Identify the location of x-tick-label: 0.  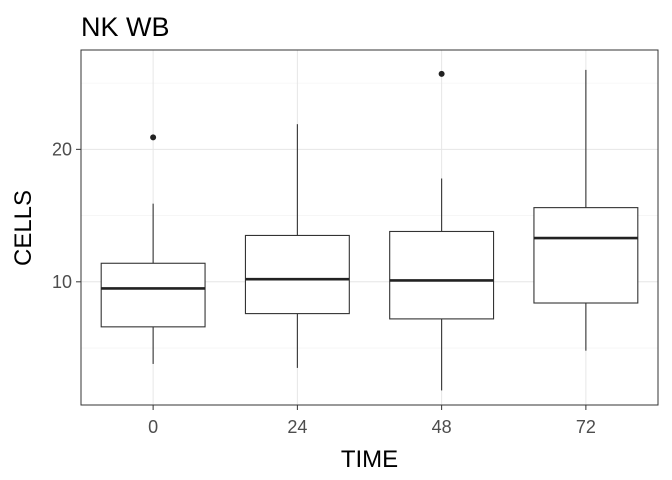
(153, 427).